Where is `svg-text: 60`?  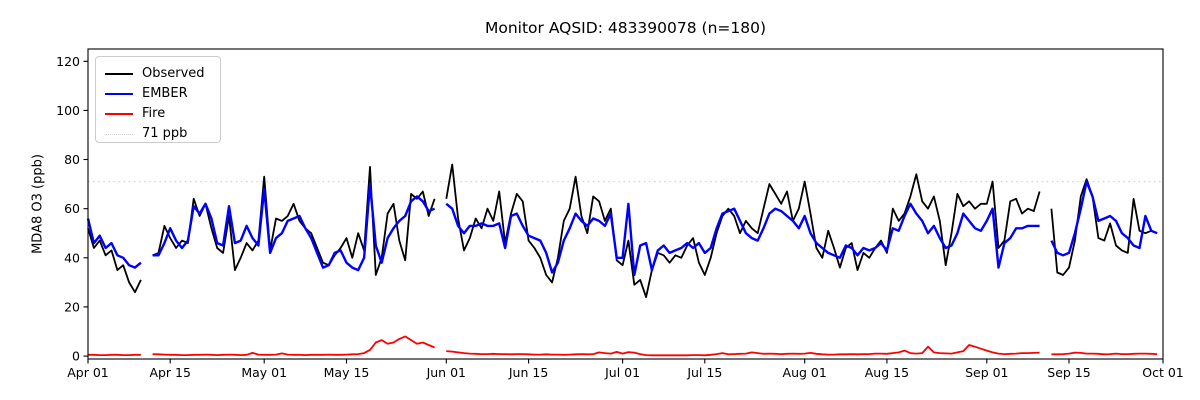
svg-text: 60 is located at coordinates (72, 208).